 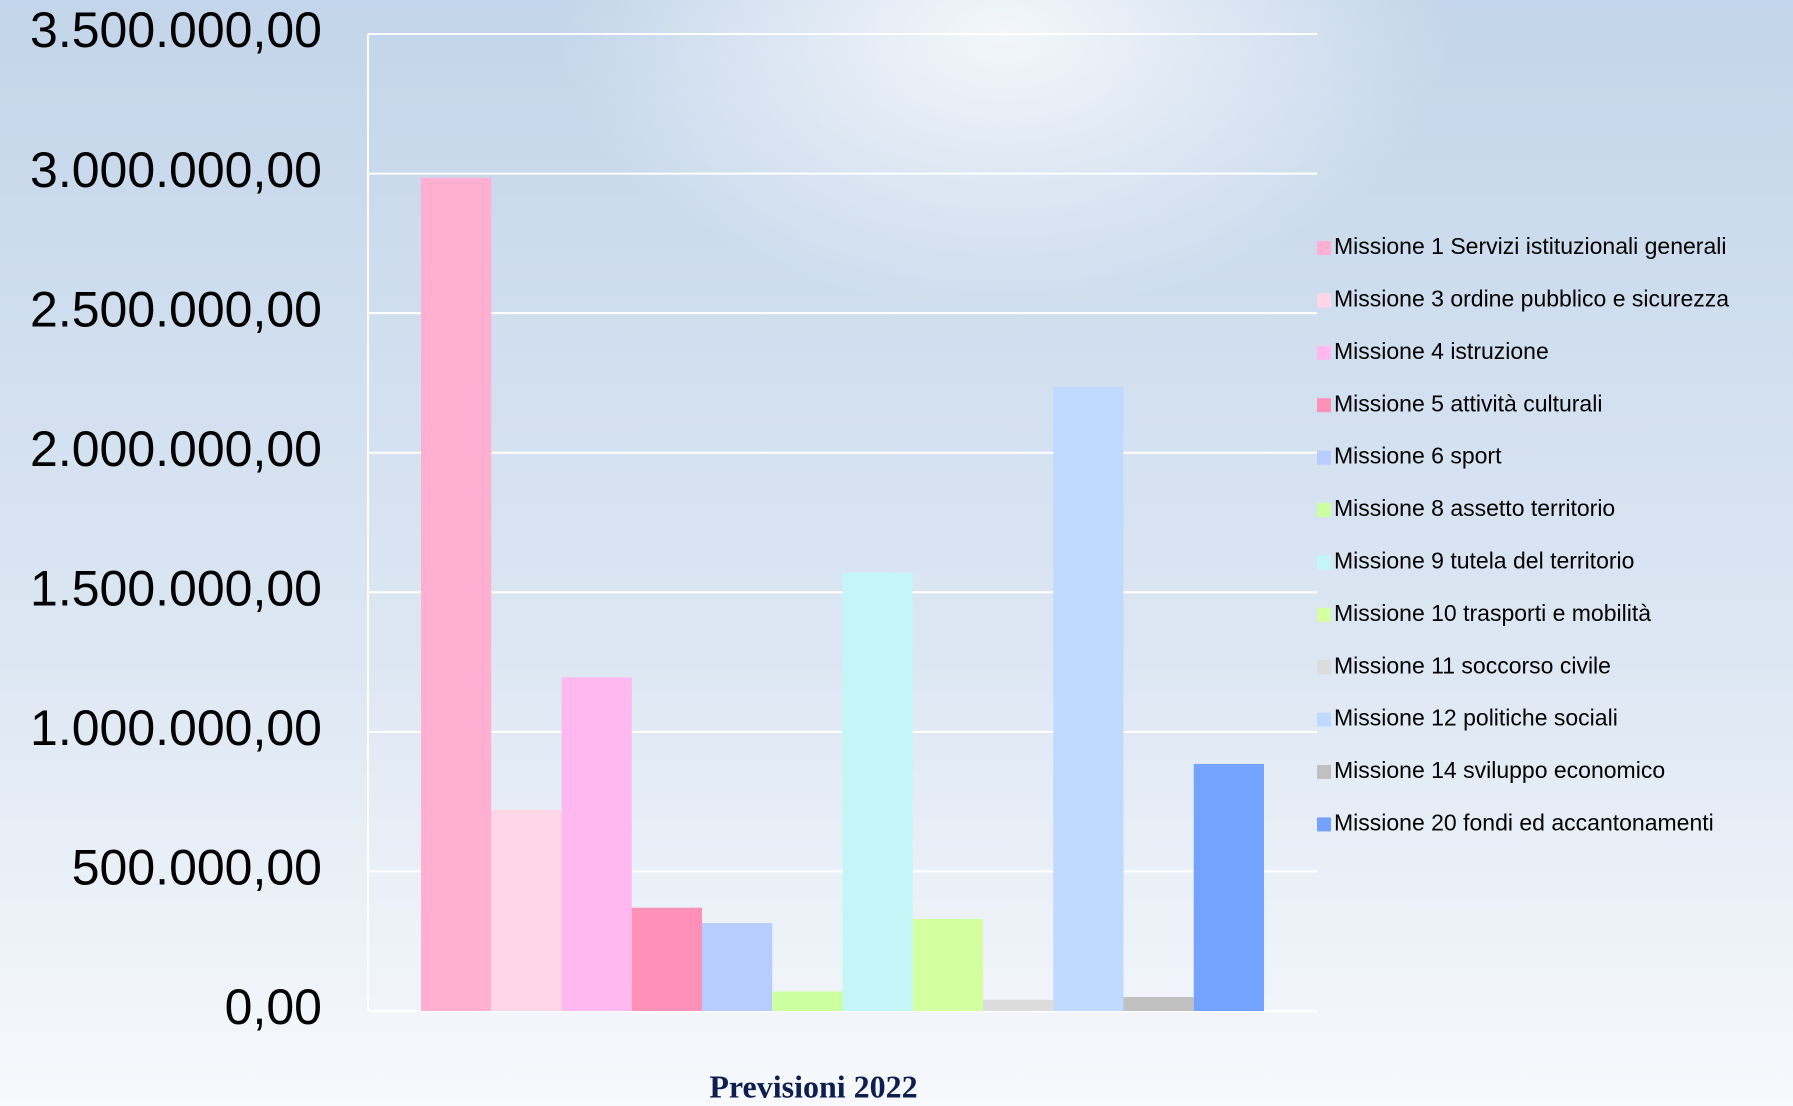 What do you see at coordinates (176, 30) in the screenshot?
I see `y-tick-label: 3.500.000,00` at bounding box center [176, 30].